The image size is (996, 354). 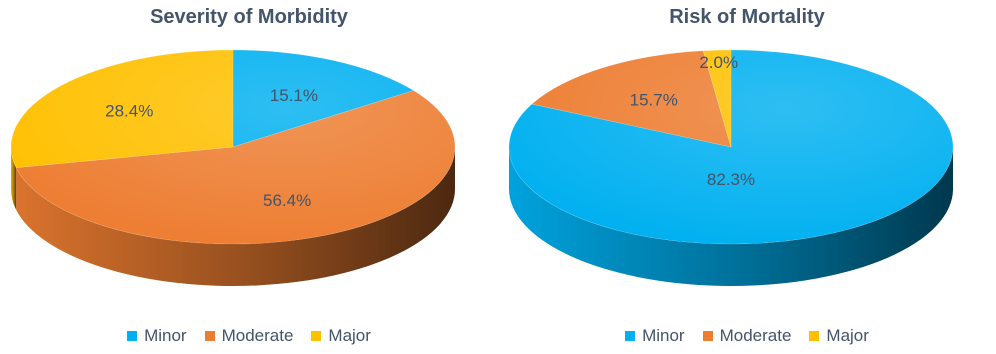 I want to click on pie-value-label-moderate: 15.7%, so click(x=654, y=100).